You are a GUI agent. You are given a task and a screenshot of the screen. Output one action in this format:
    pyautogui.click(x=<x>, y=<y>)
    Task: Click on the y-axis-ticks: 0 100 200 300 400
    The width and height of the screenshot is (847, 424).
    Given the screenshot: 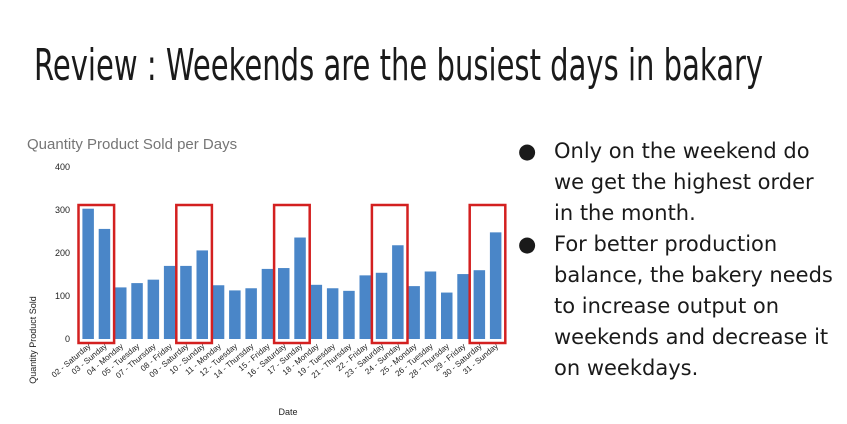 What is the action you would take?
    pyautogui.click(x=62, y=253)
    